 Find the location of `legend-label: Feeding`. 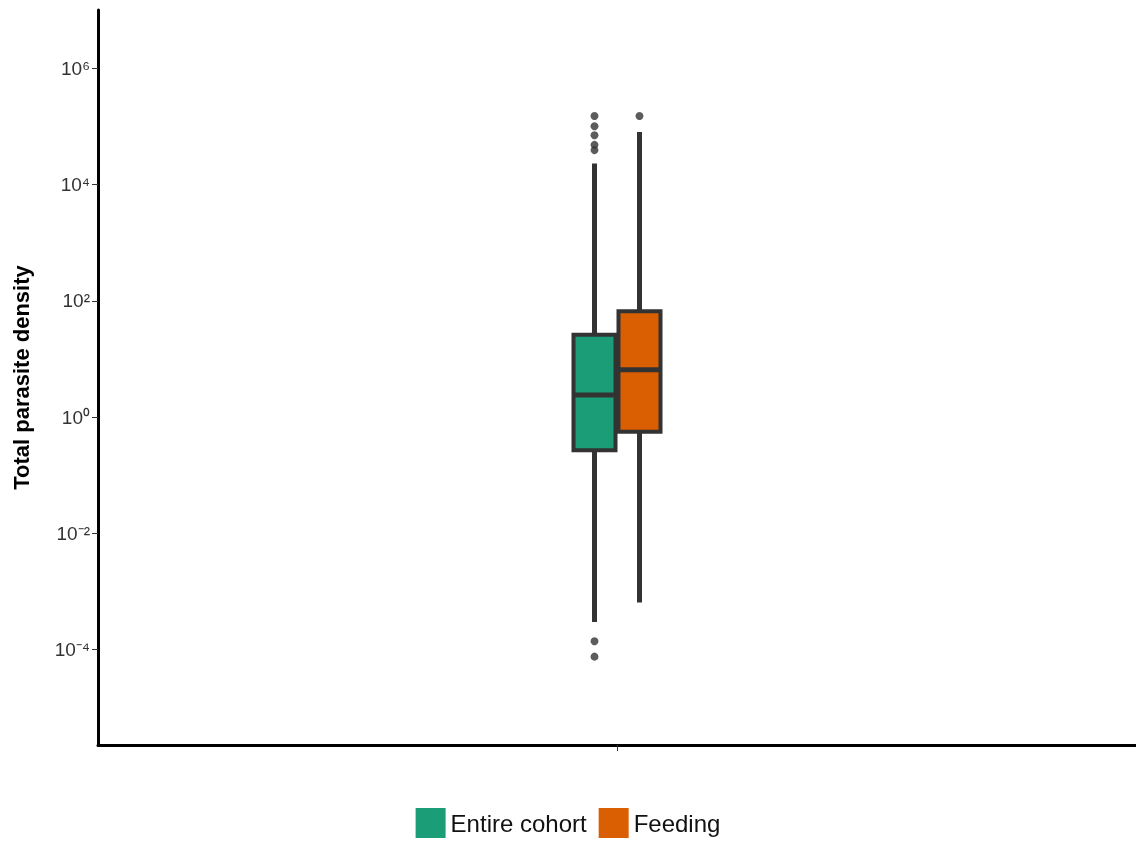

legend-label: Feeding is located at coordinates (677, 823).